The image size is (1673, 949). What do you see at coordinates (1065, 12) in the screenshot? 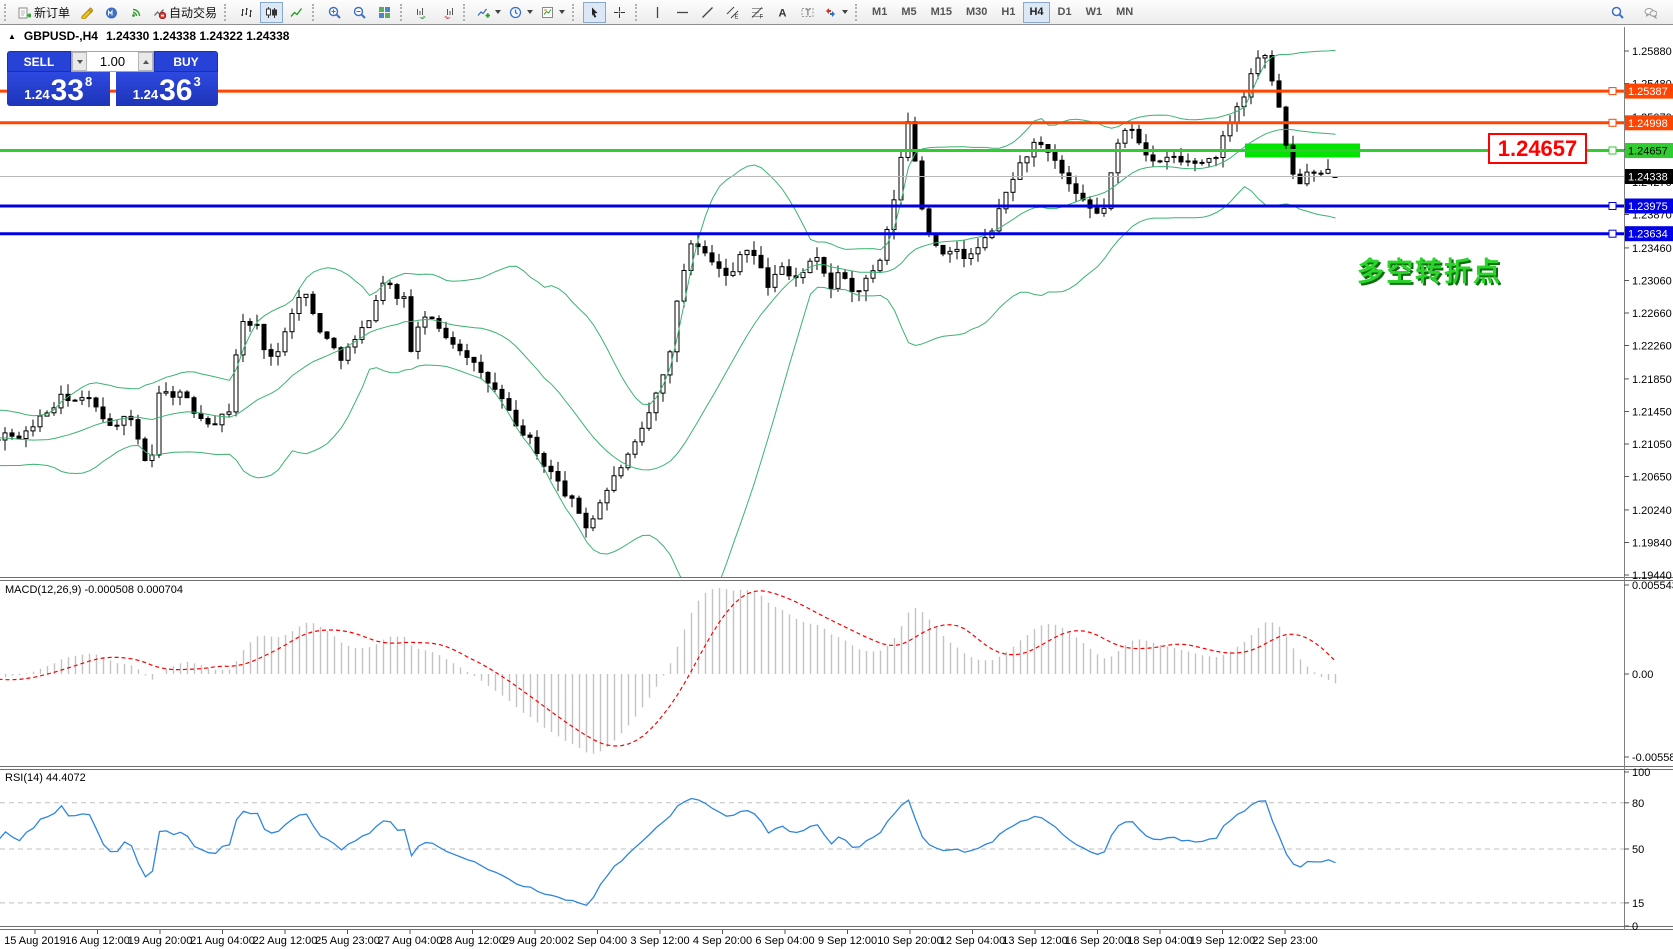
I see `timeframe-d1-button: D1` at bounding box center [1065, 12].